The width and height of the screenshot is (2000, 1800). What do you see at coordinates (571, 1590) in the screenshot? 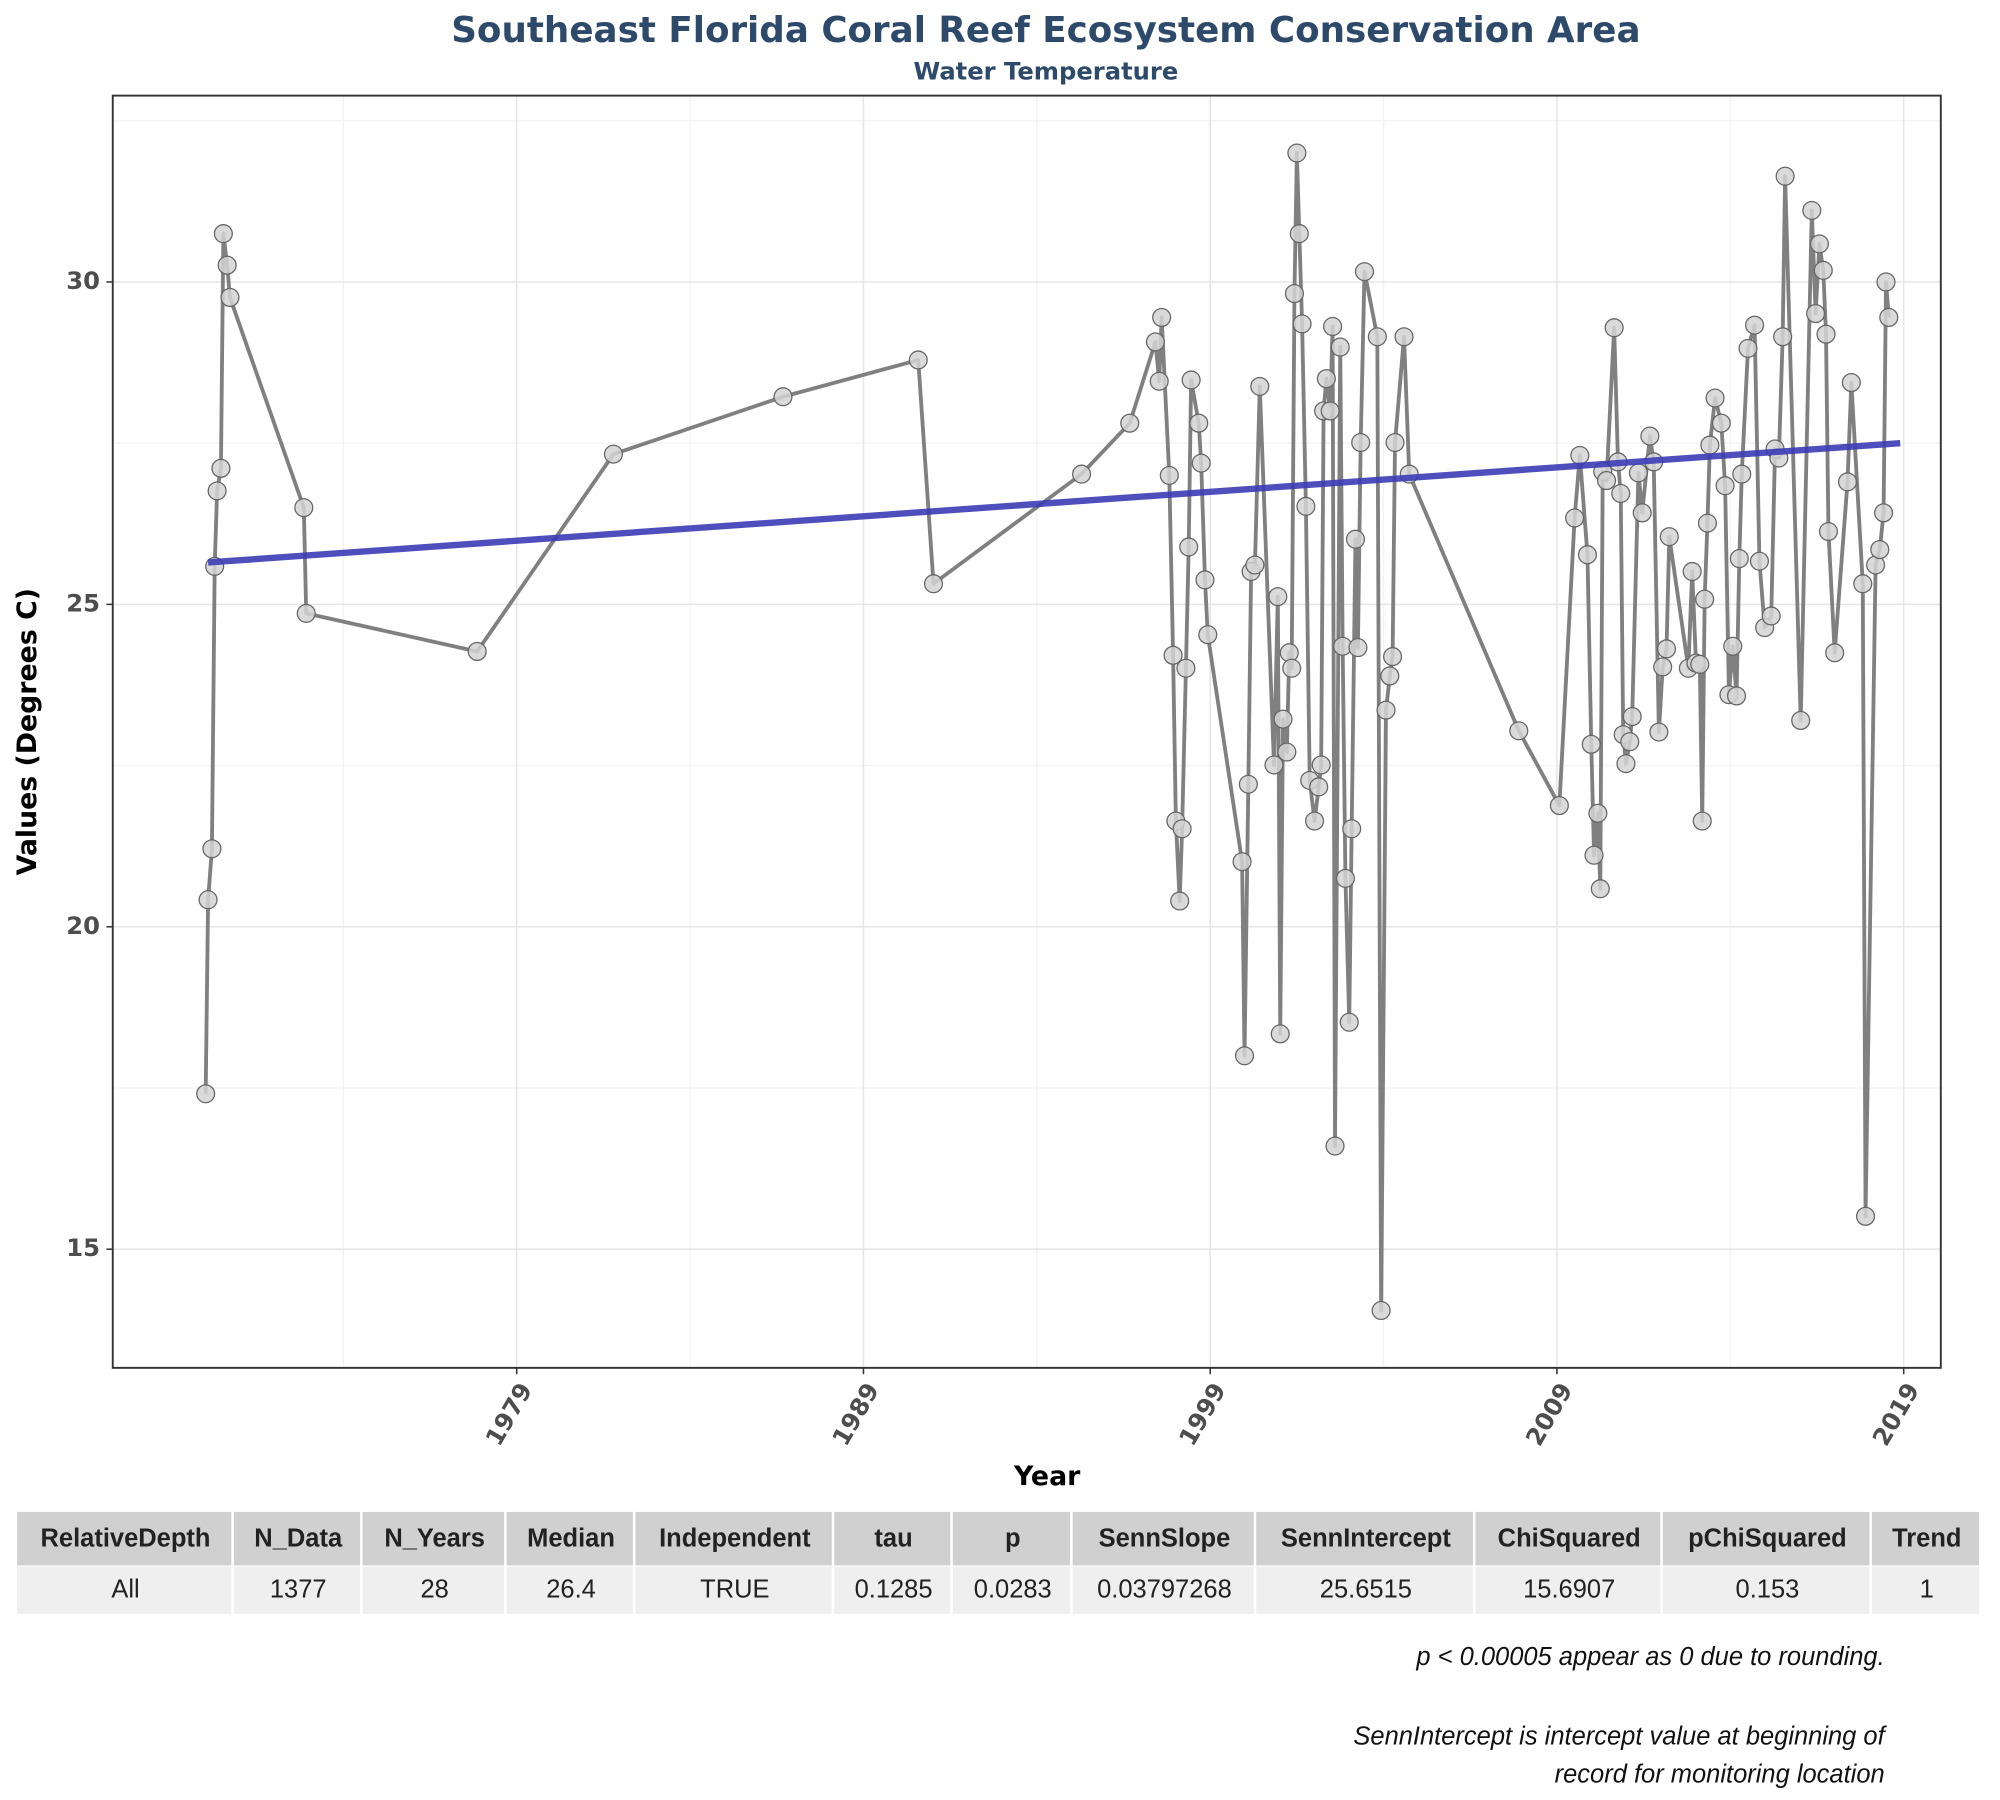
I see `table-cell-text: 26.4` at bounding box center [571, 1590].